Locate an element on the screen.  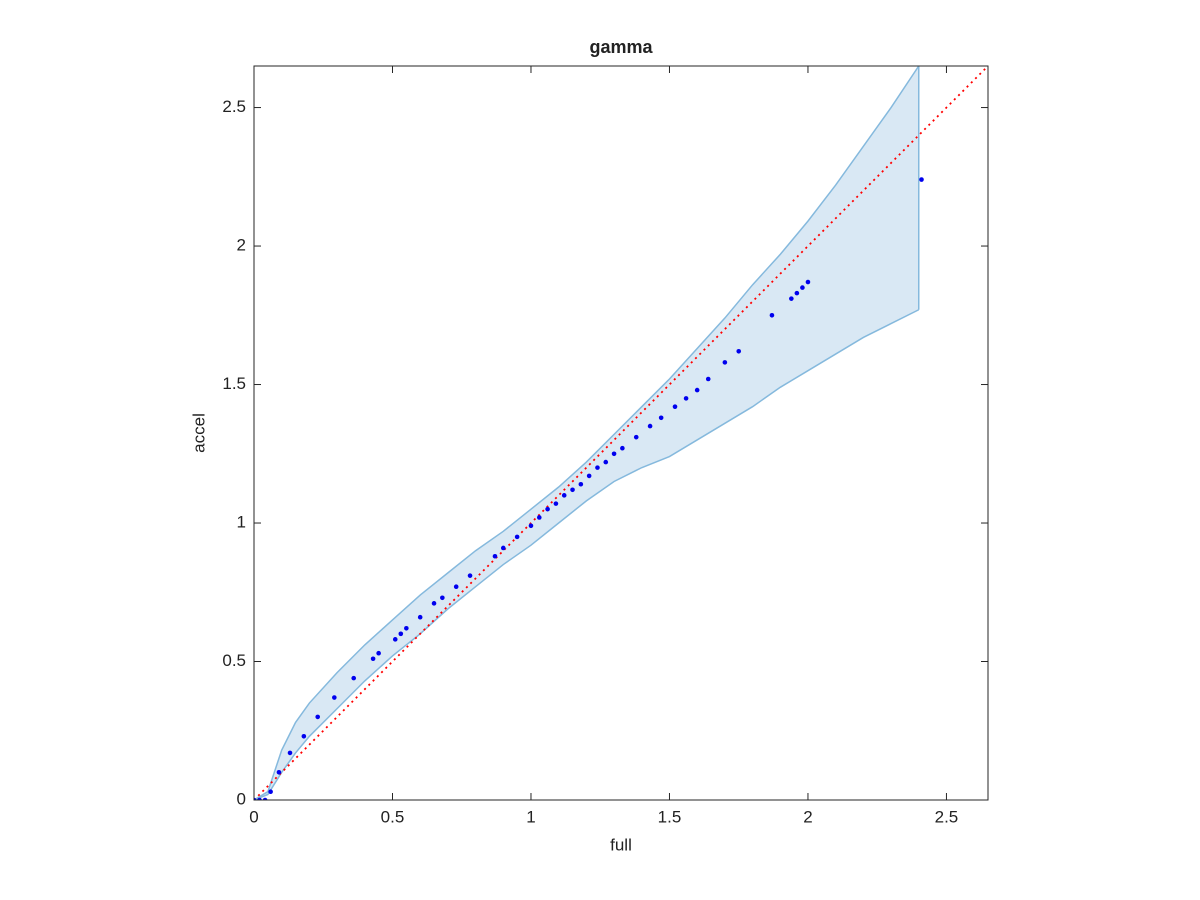
chart-title: gamma is located at coordinates (621, 47).